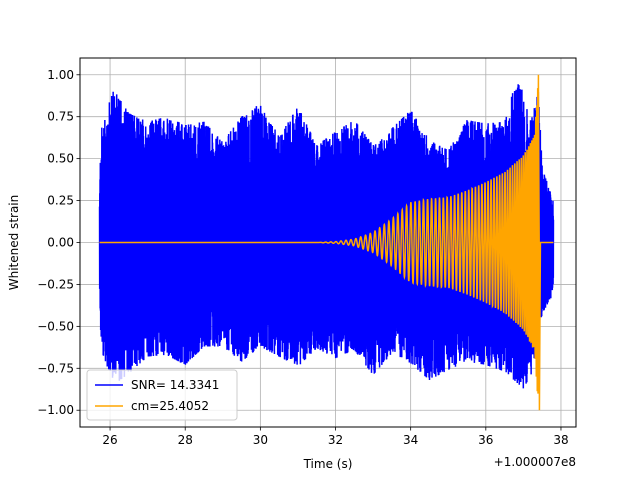 The width and height of the screenshot is (640, 480). What do you see at coordinates (335, 440) in the screenshot?
I see `x-tick-label: 32` at bounding box center [335, 440].